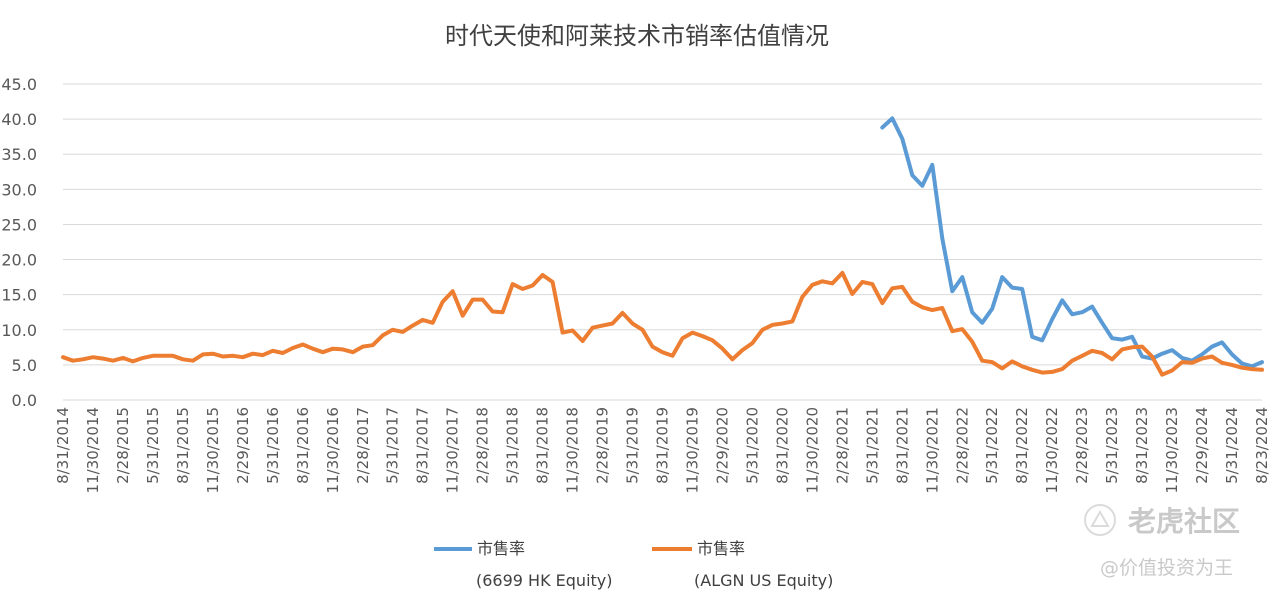 The image size is (1284, 595). I want to click on y-axis-ticks: 0.0 5.0 10.0 15.0 20.0 25.0 30.0 35.0 40.0 45.0, so click(19, 242).